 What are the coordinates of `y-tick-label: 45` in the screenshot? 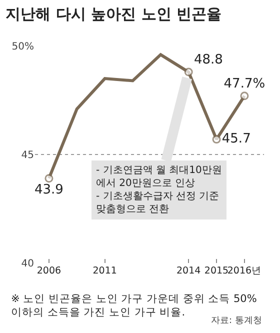 It's located at (27, 155).